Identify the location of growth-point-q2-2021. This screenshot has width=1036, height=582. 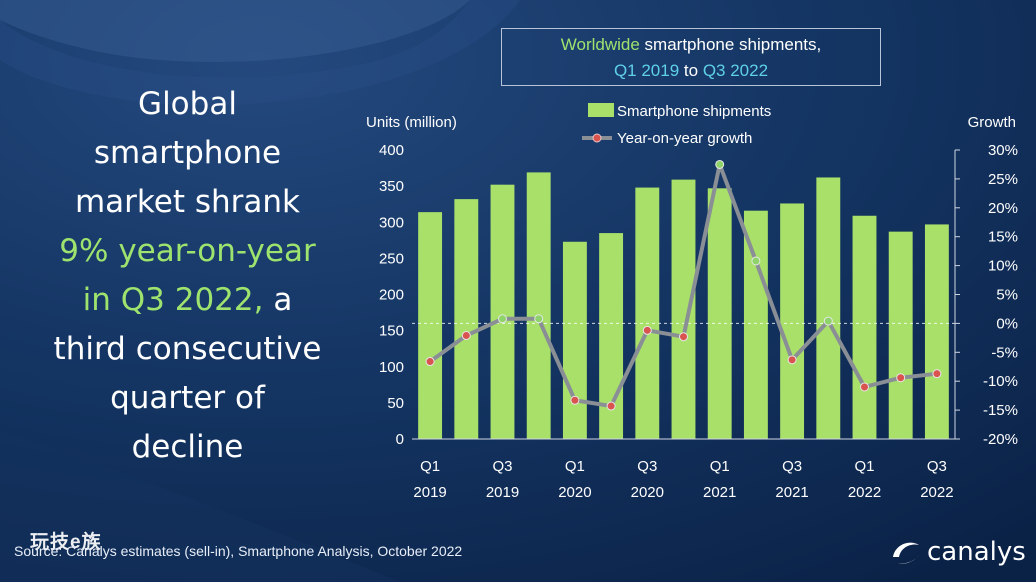
(756, 261).